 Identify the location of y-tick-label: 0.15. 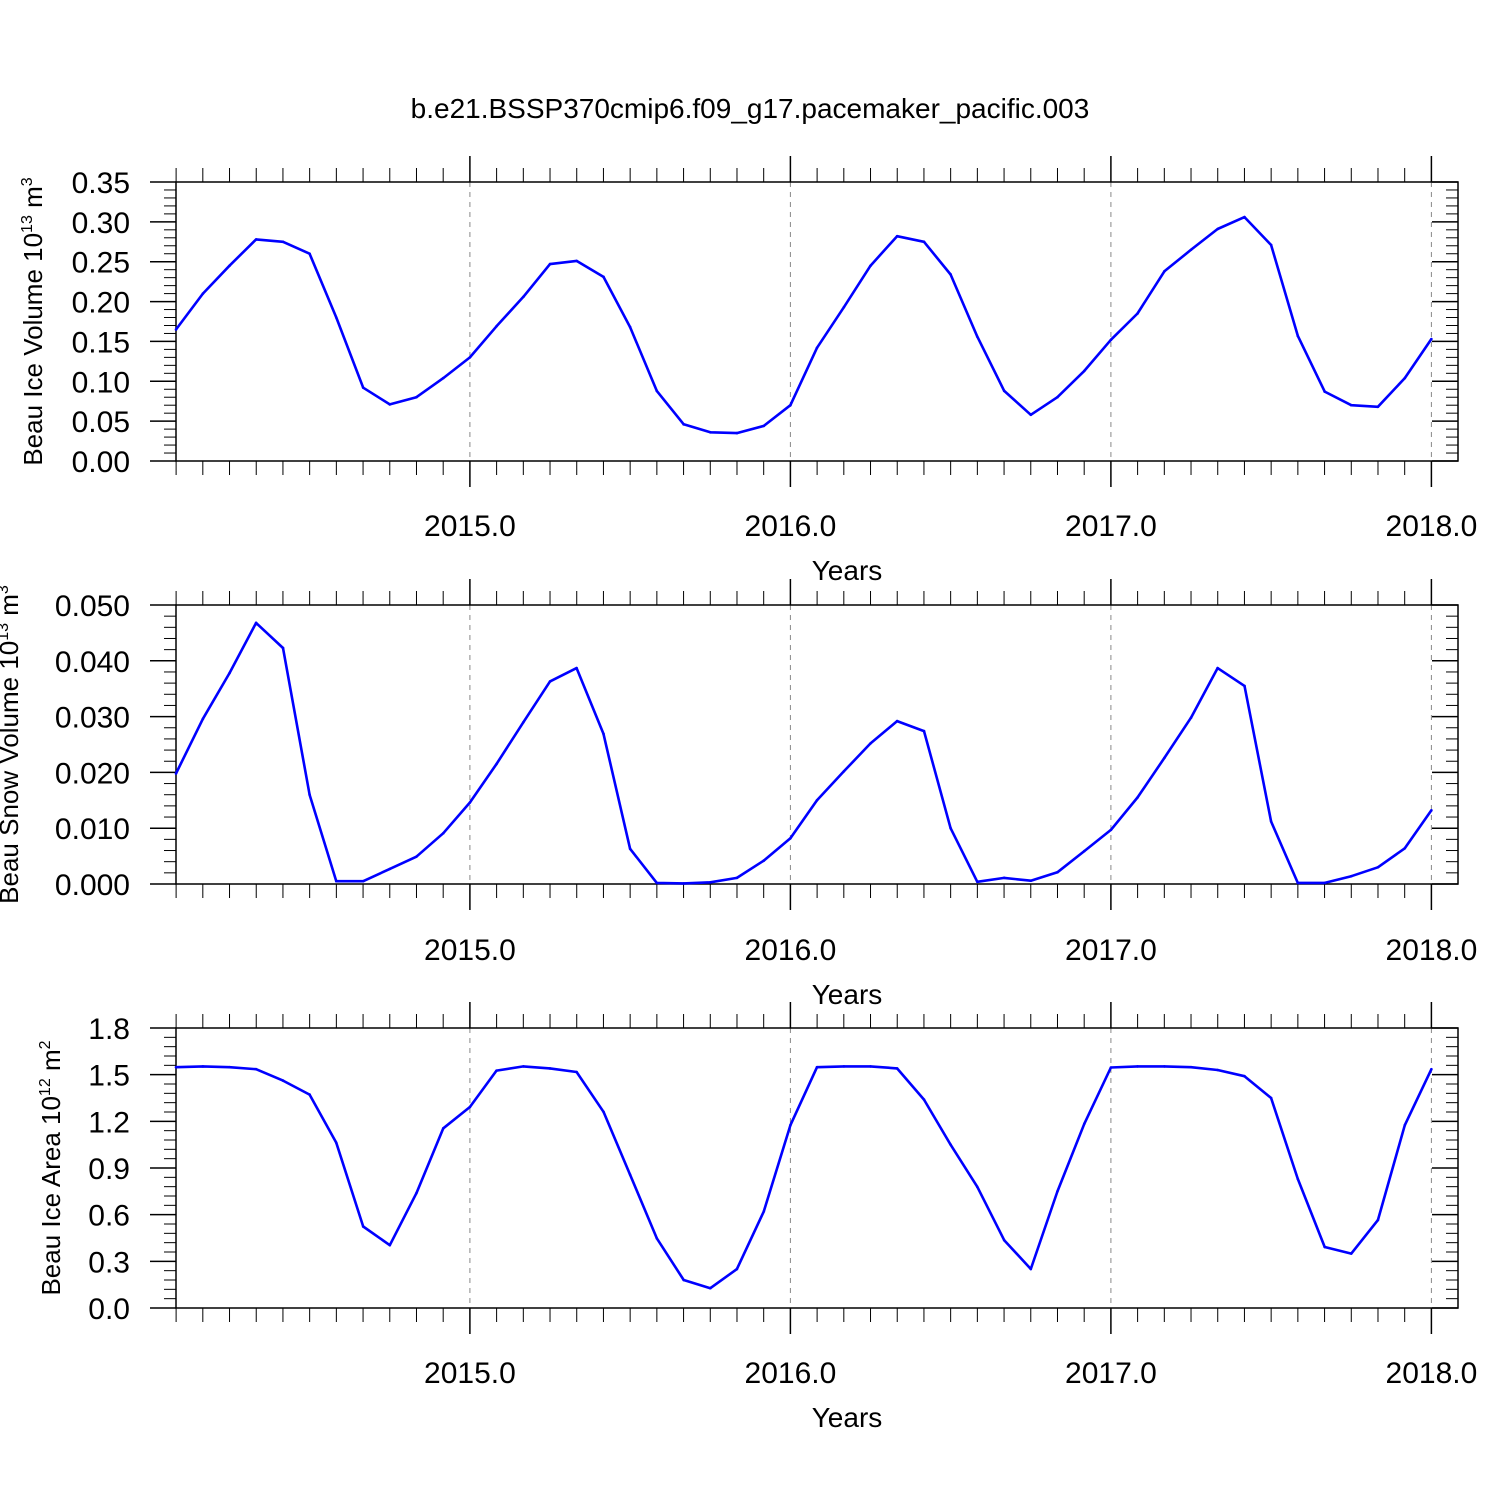
(101, 342).